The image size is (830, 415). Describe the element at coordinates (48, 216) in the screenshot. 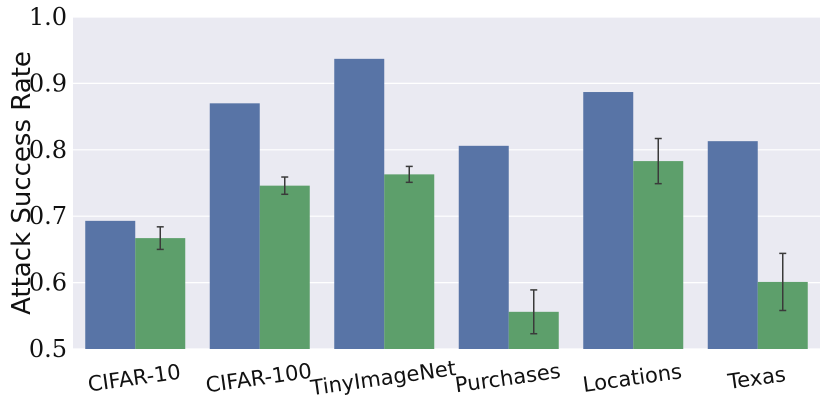

I see `y-tick-label: 0.7` at that location.